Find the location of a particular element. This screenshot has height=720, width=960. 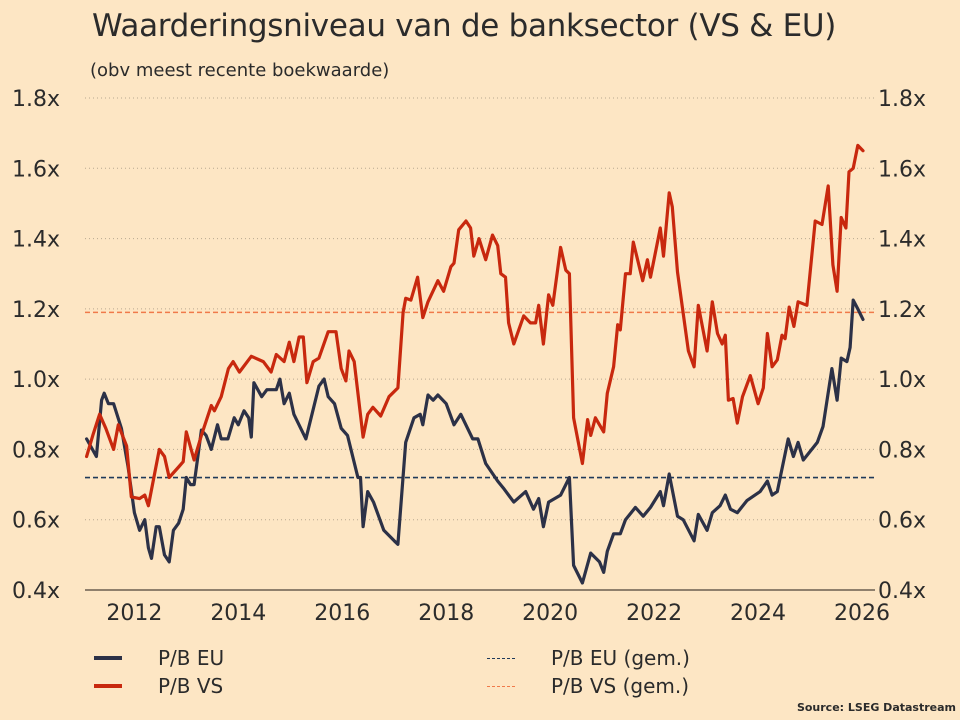

legend-label: P/B EU is located at coordinates (191, 658).